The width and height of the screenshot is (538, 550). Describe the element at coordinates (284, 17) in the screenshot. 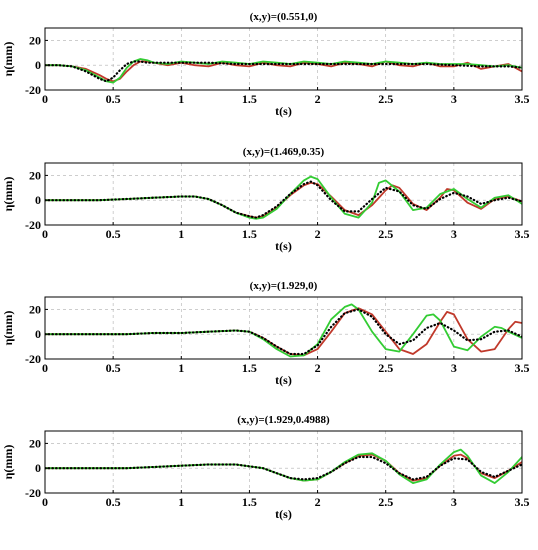

I see `panel-title: (x,y)=(0.551,0)` at that location.